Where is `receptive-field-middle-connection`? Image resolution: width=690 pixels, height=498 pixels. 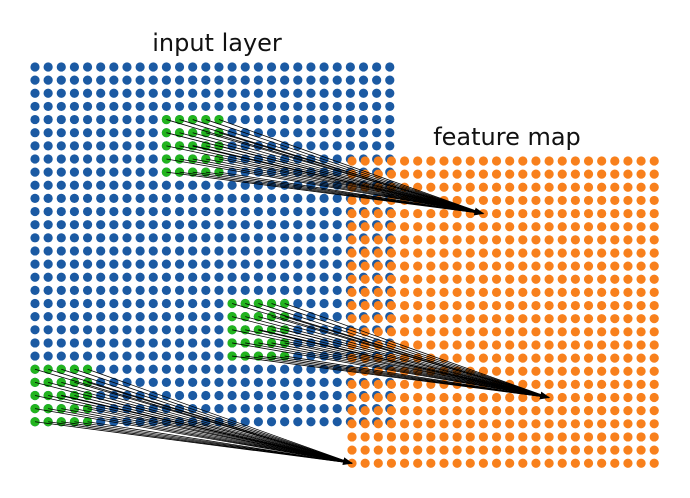 receptive-field-middle-connection is located at coordinates (417, 376).